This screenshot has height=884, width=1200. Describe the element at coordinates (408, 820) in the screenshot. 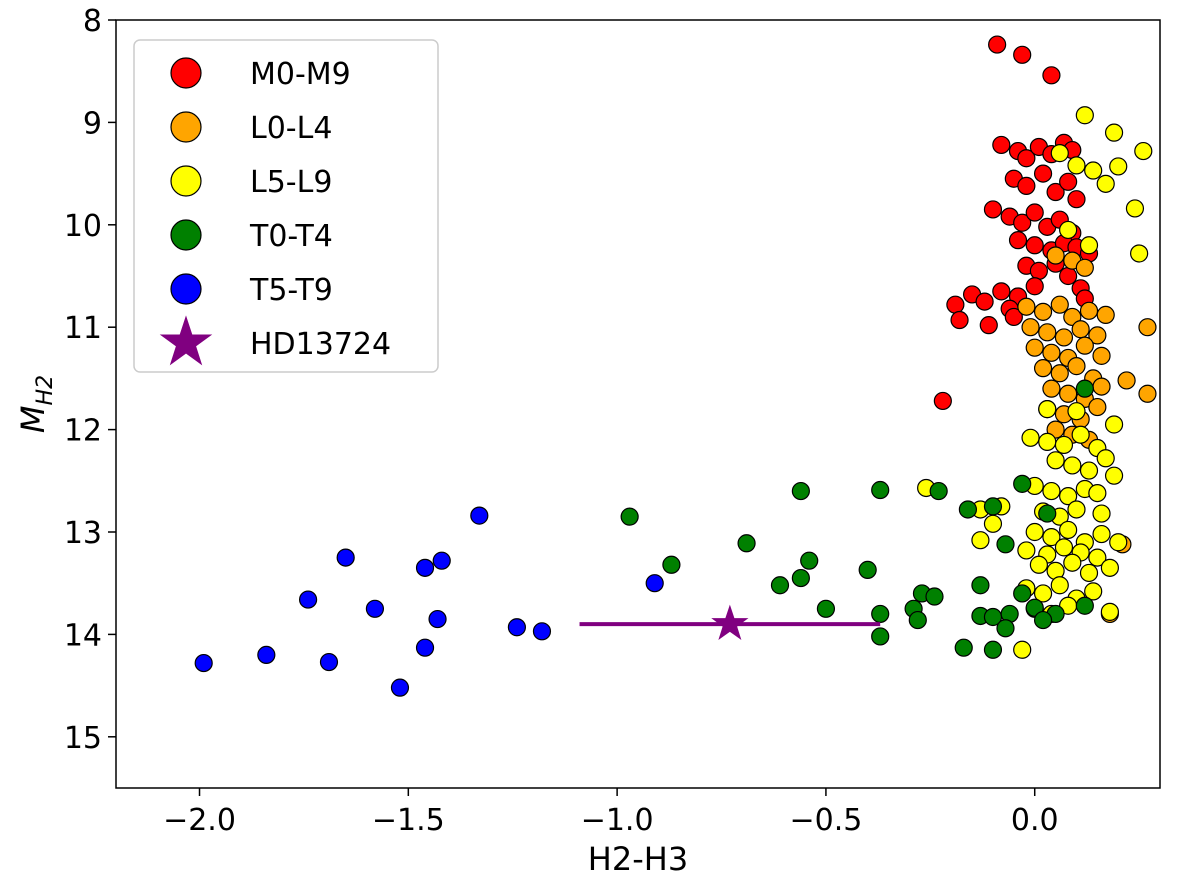

I see `x-tick-label: −1.5` at that location.